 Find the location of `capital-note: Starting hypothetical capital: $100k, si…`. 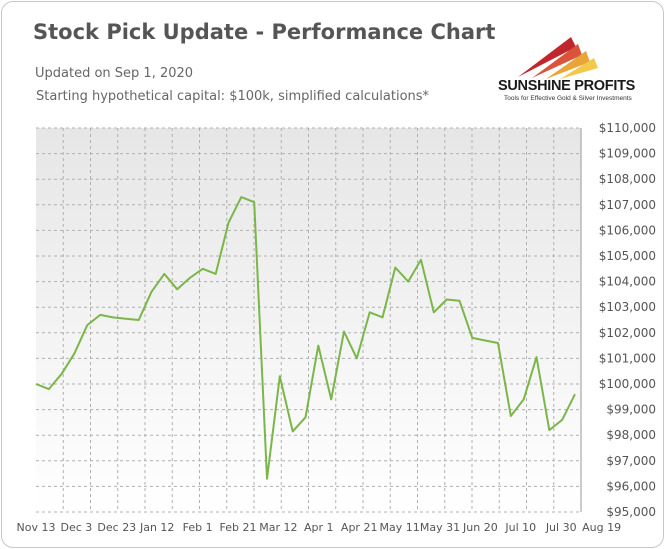

capital-note: Starting hypothetical capital: $100k, si… is located at coordinates (233, 96).